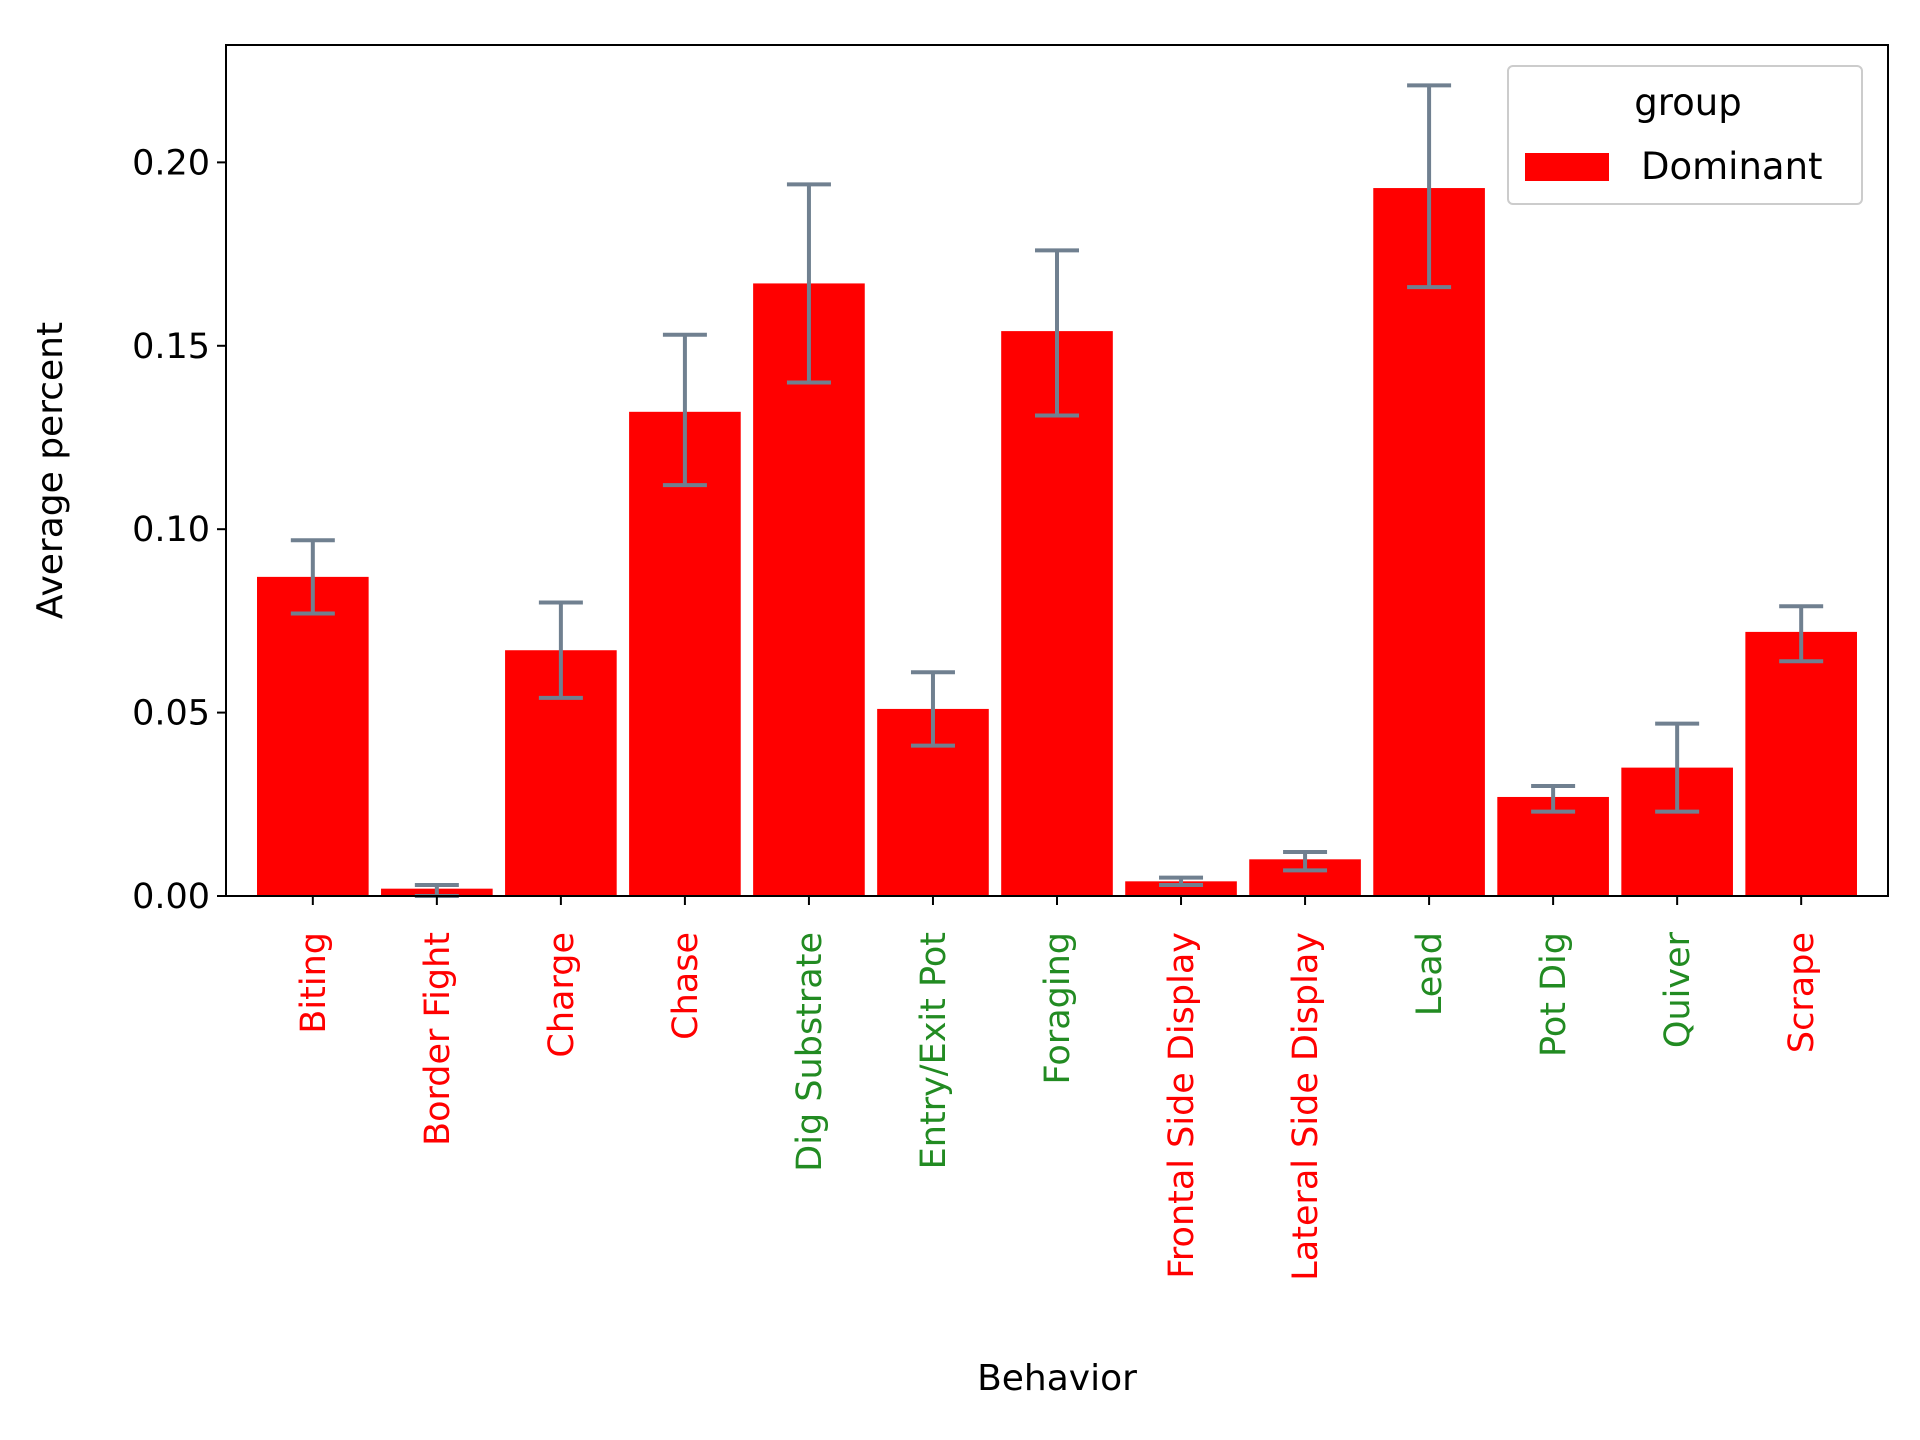 The image size is (1920, 1440). What do you see at coordinates (171, 714) in the screenshot?
I see `y-tick-label: 0.05` at bounding box center [171, 714].